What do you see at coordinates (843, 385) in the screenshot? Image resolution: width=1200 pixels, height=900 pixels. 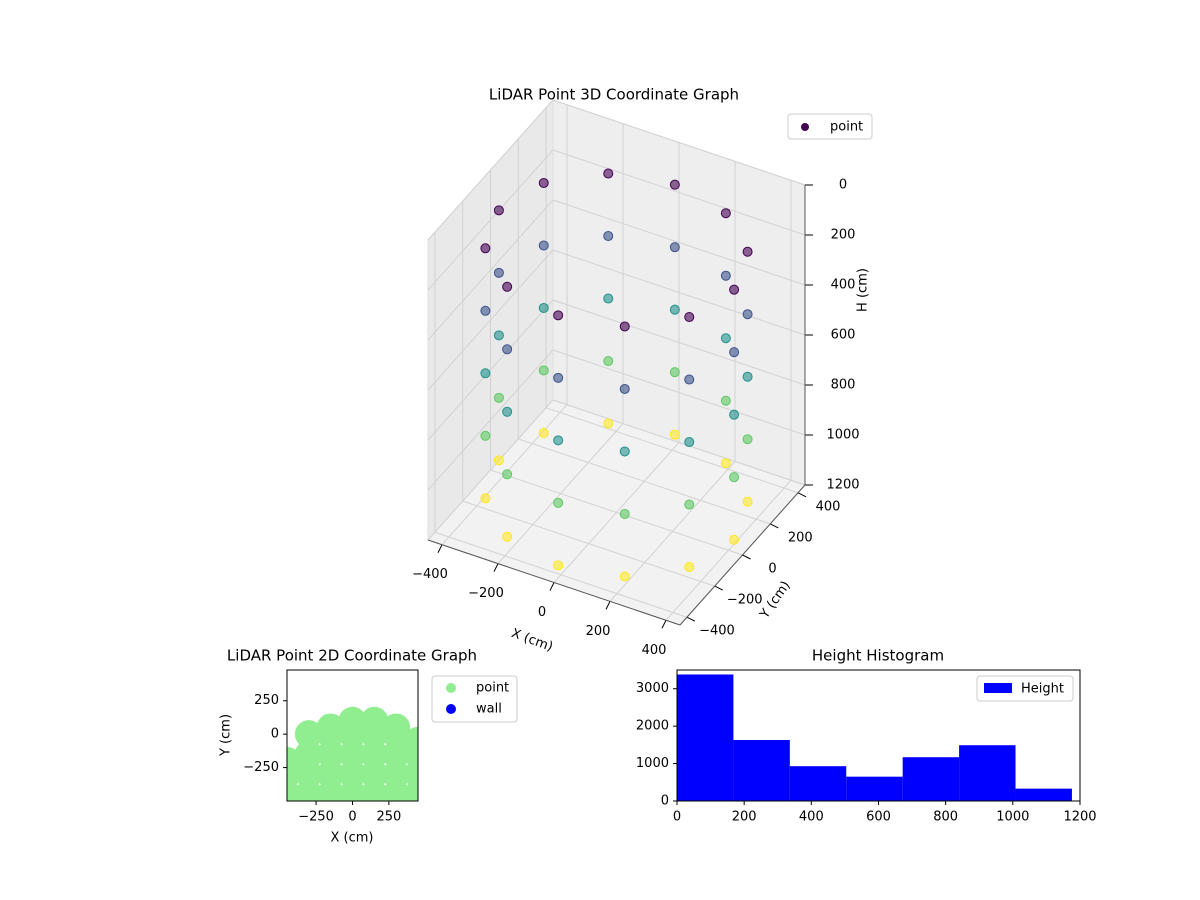 I see `z-tick-label: 800` at bounding box center [843, 385].